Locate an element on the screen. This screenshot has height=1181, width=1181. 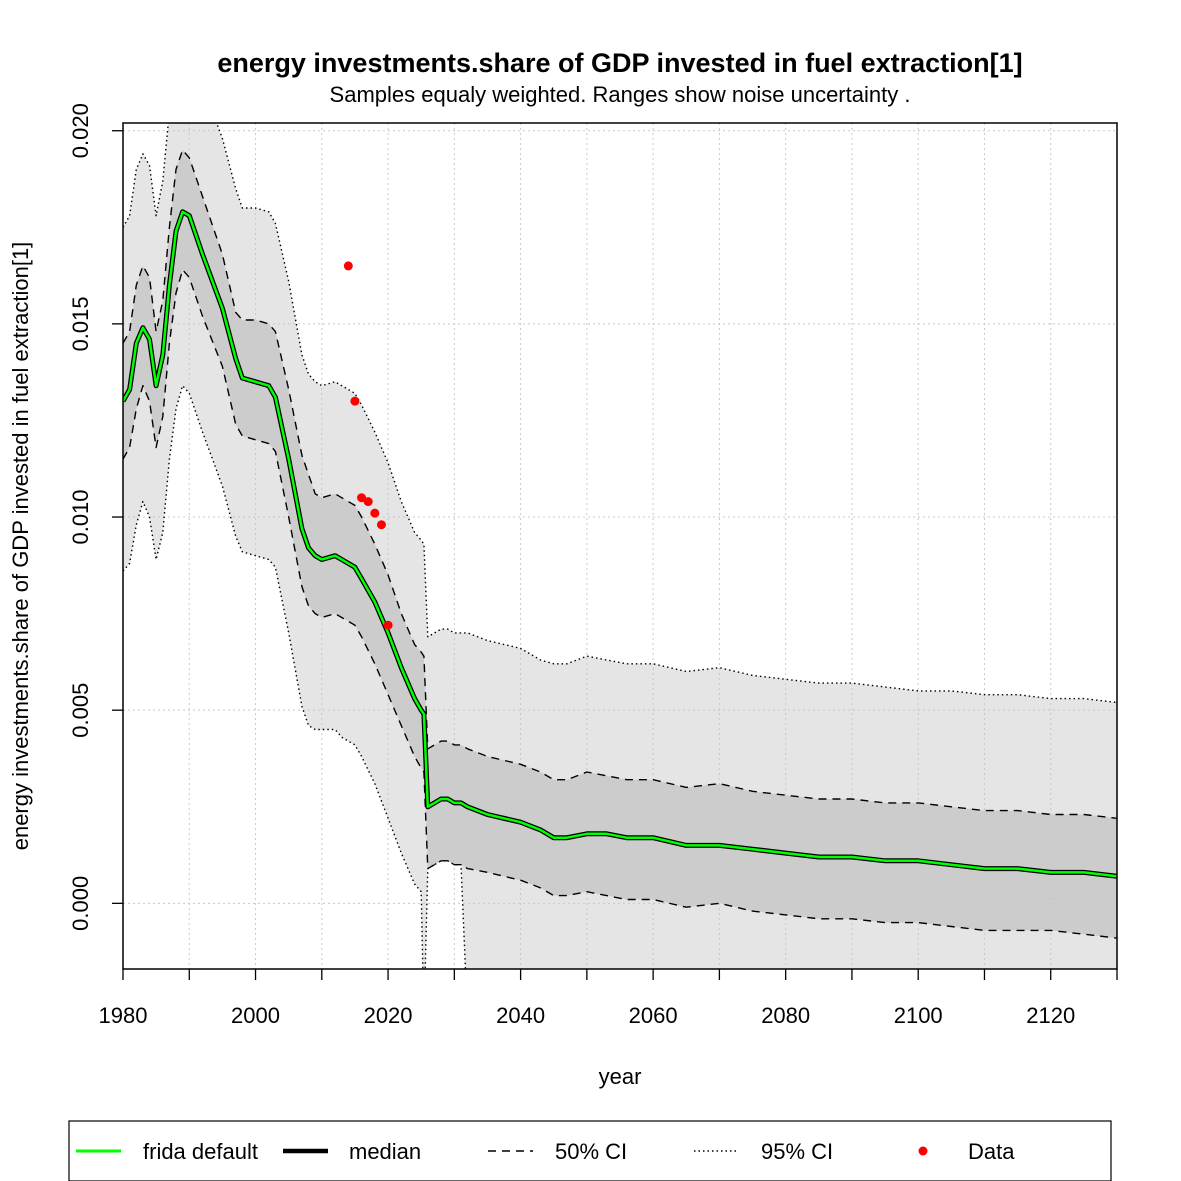
x-tick-label: 1980 is located at coordinates (123, 1015).